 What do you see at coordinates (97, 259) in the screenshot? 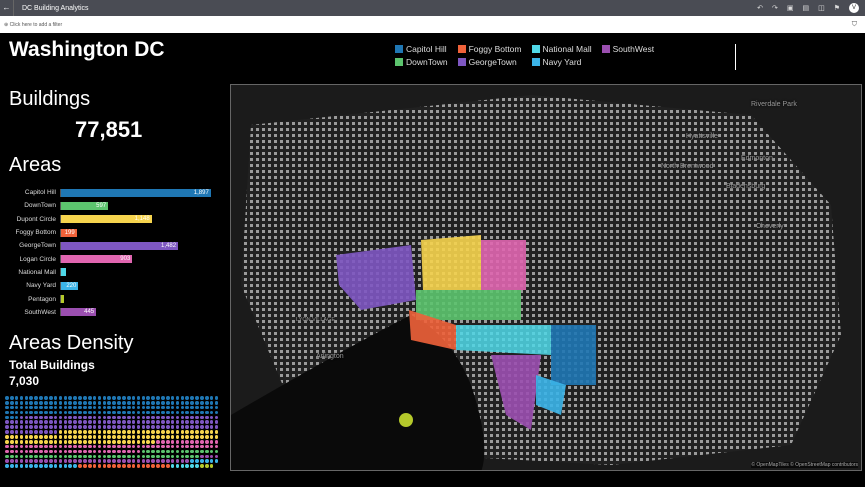
I see `bar: 903` at bounding box center [97, 259].